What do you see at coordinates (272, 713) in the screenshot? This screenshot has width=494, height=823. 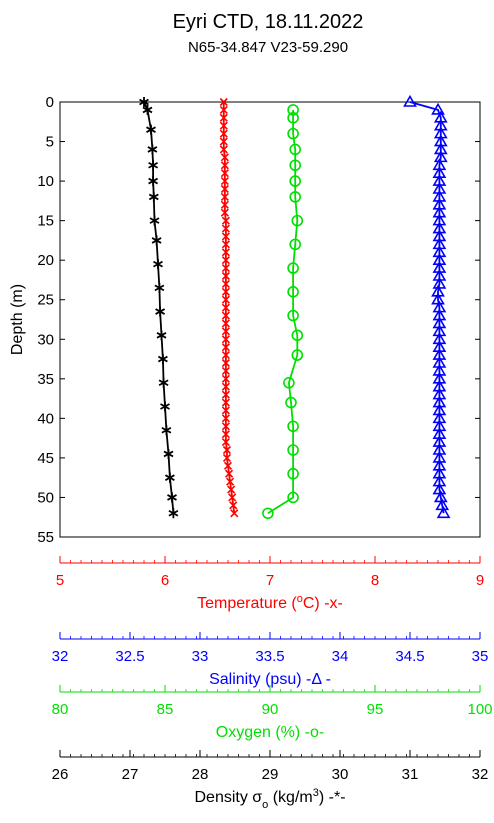 I see `x-axis-oxygen: 80 85 90 95 100 Oxygen (%) -o-` at bounding box center [272, 713].